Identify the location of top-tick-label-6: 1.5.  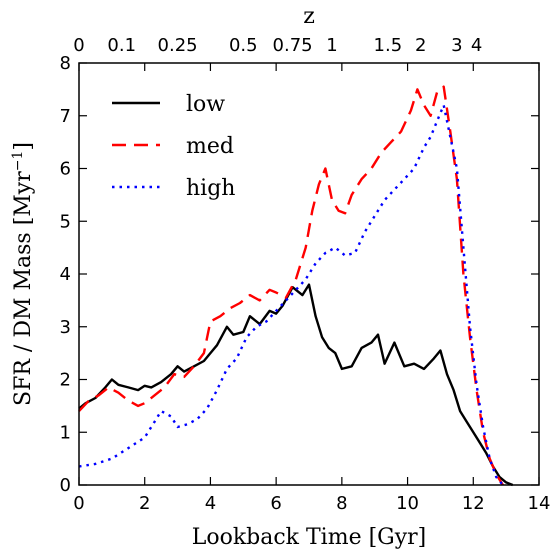
(388, 45).